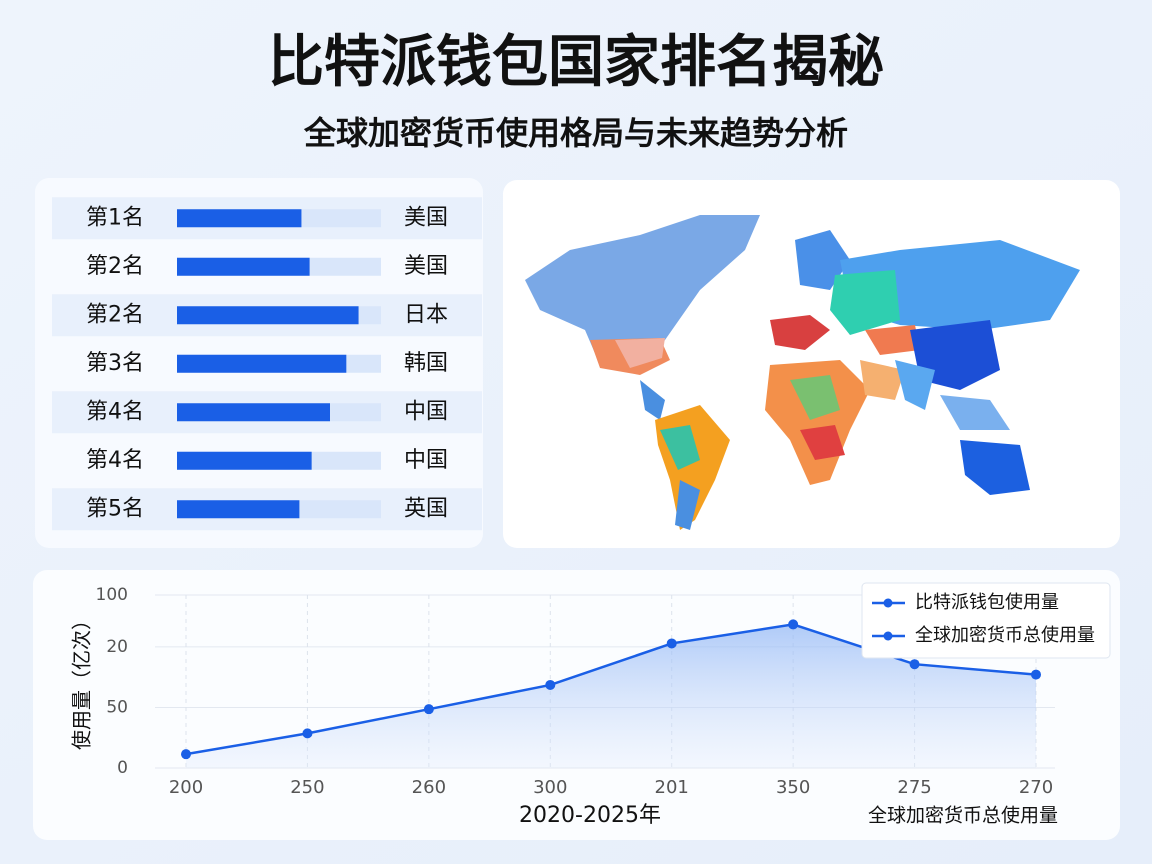  What do you see at coordinates (186, 787) in the screenshot?
I see `x-tick-label: 200` at bounding box center [186, 787].